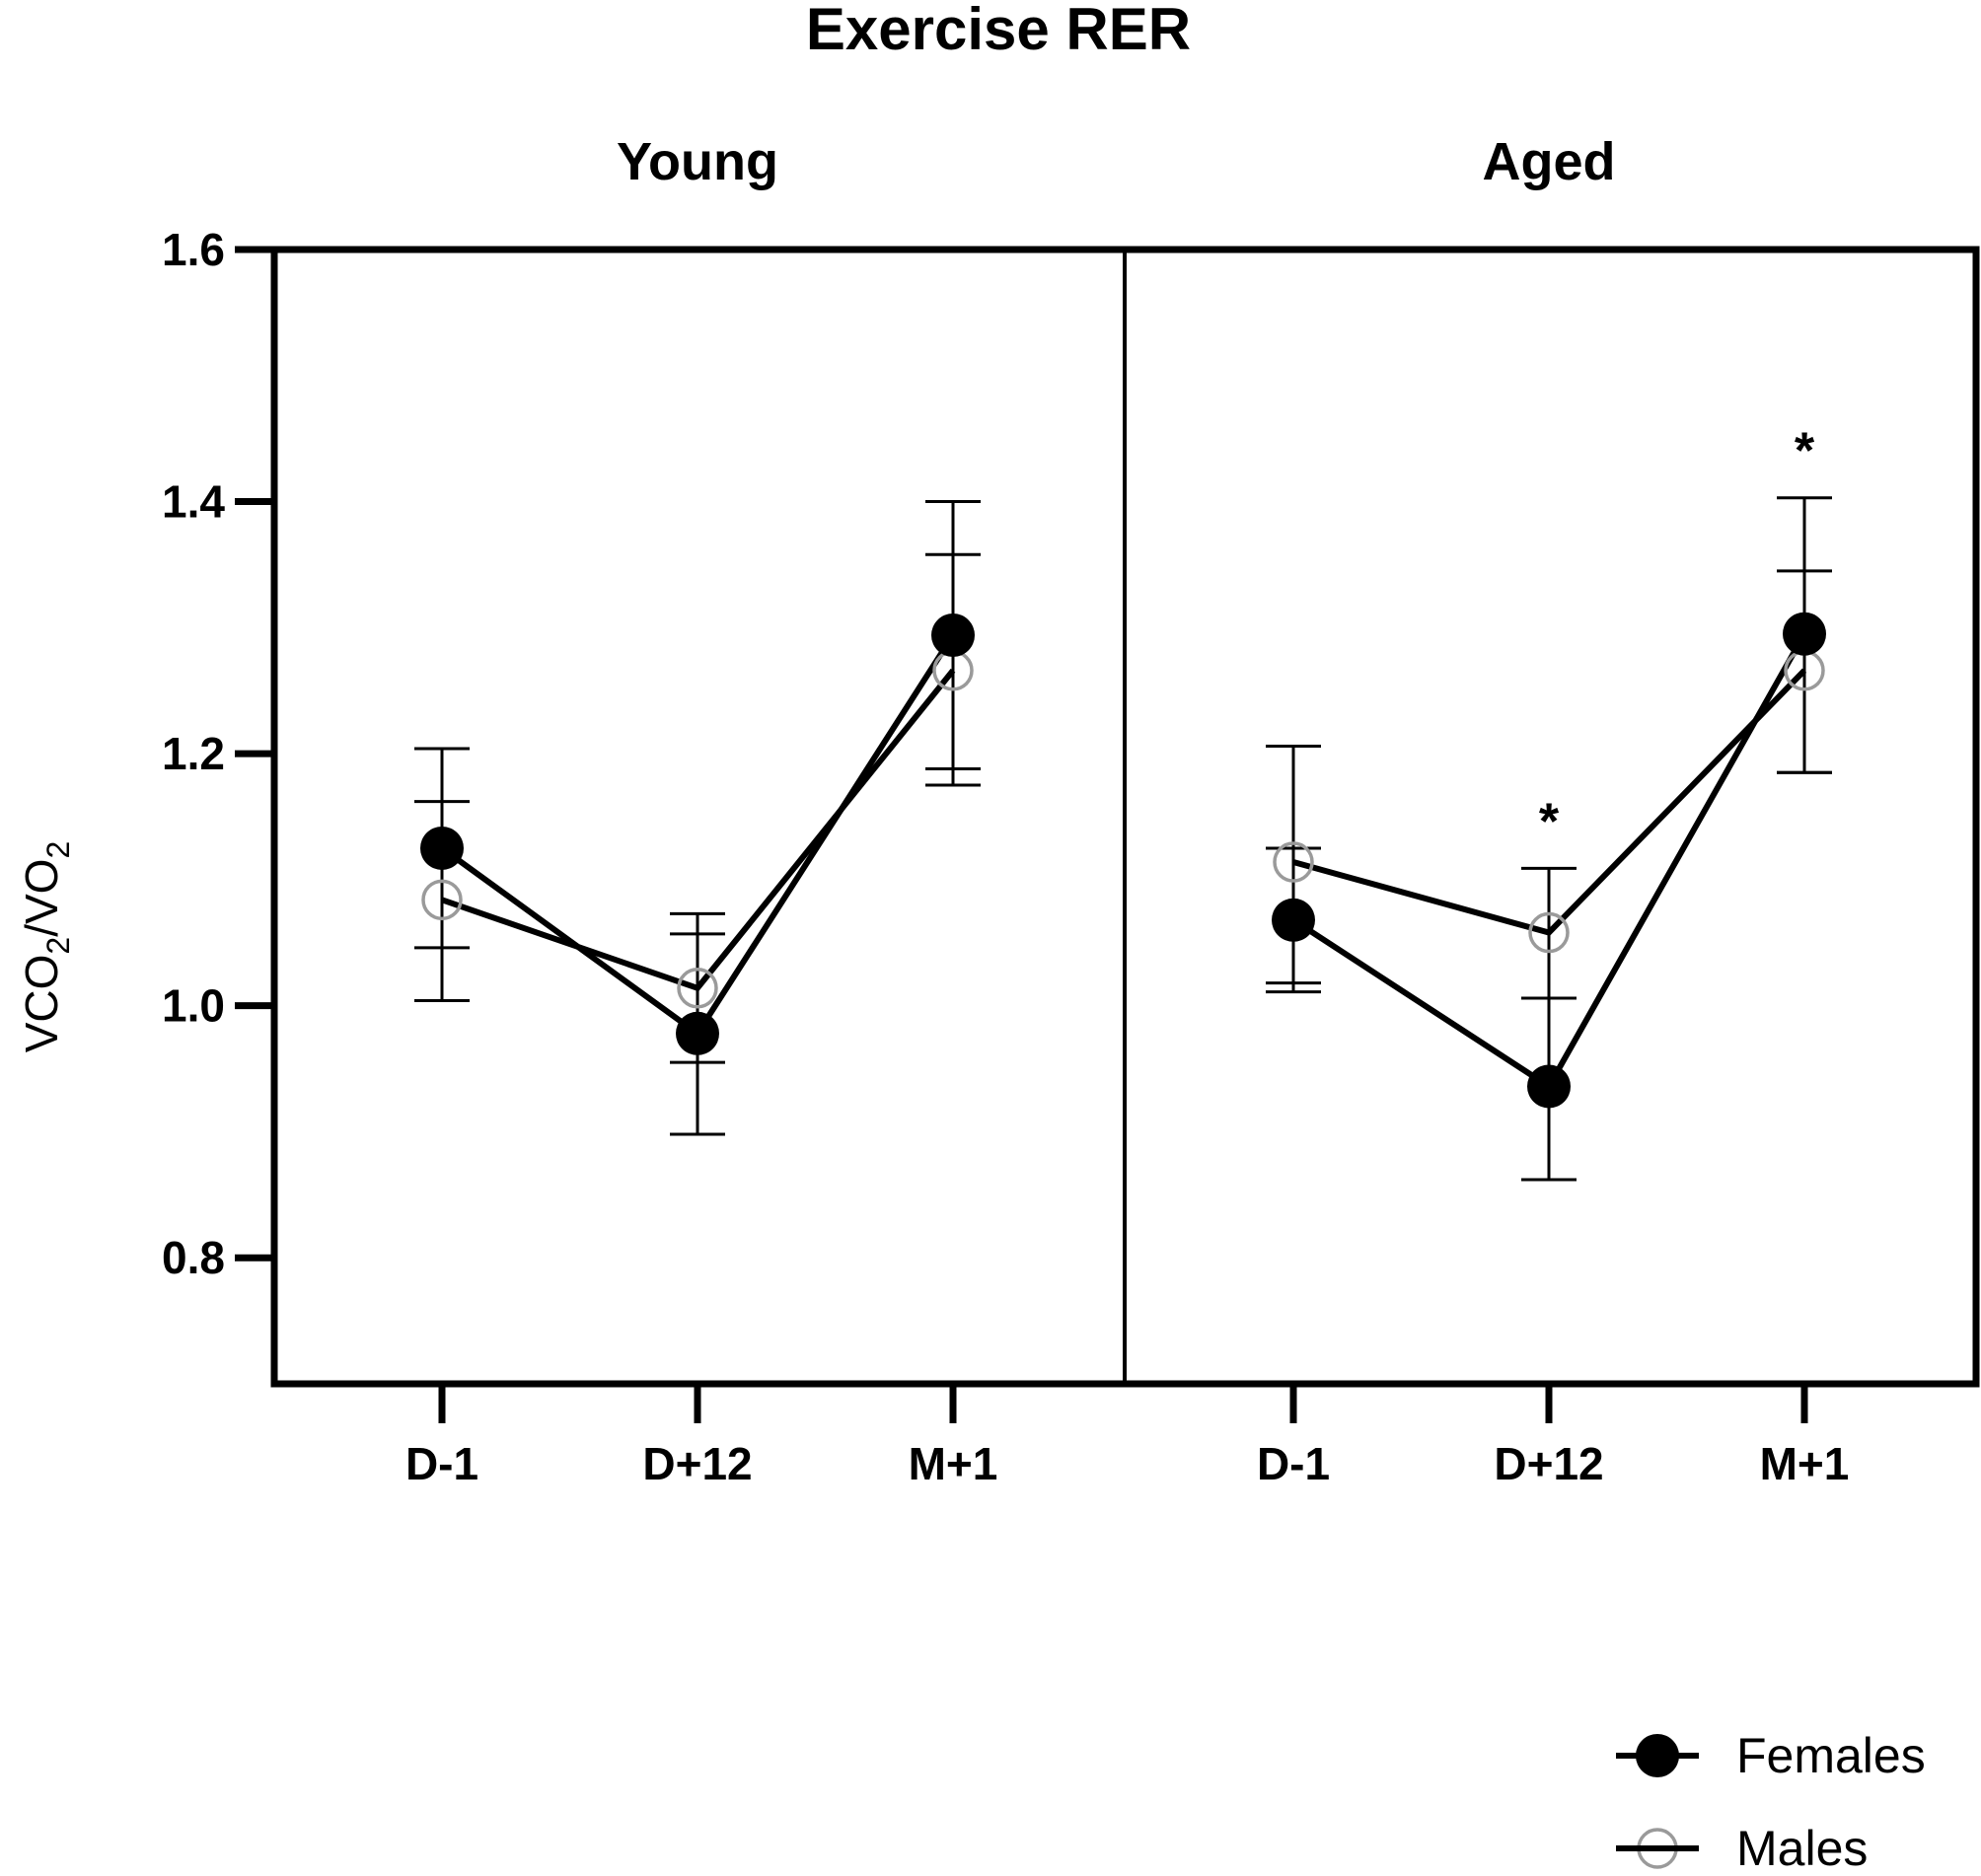 This screenshot has width=1981, height=1876. Describe the element at coordinates (58, 850) in the screenshot. I see `y-axis-label-sub2: 2` at that location.